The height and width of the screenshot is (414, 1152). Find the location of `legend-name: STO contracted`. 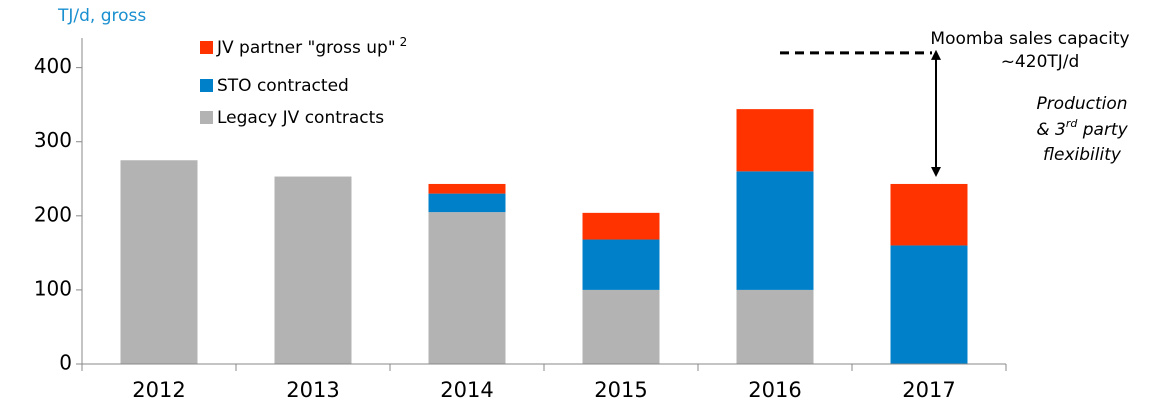

legend-name: STO contracted is located at coordinates (283, 86).